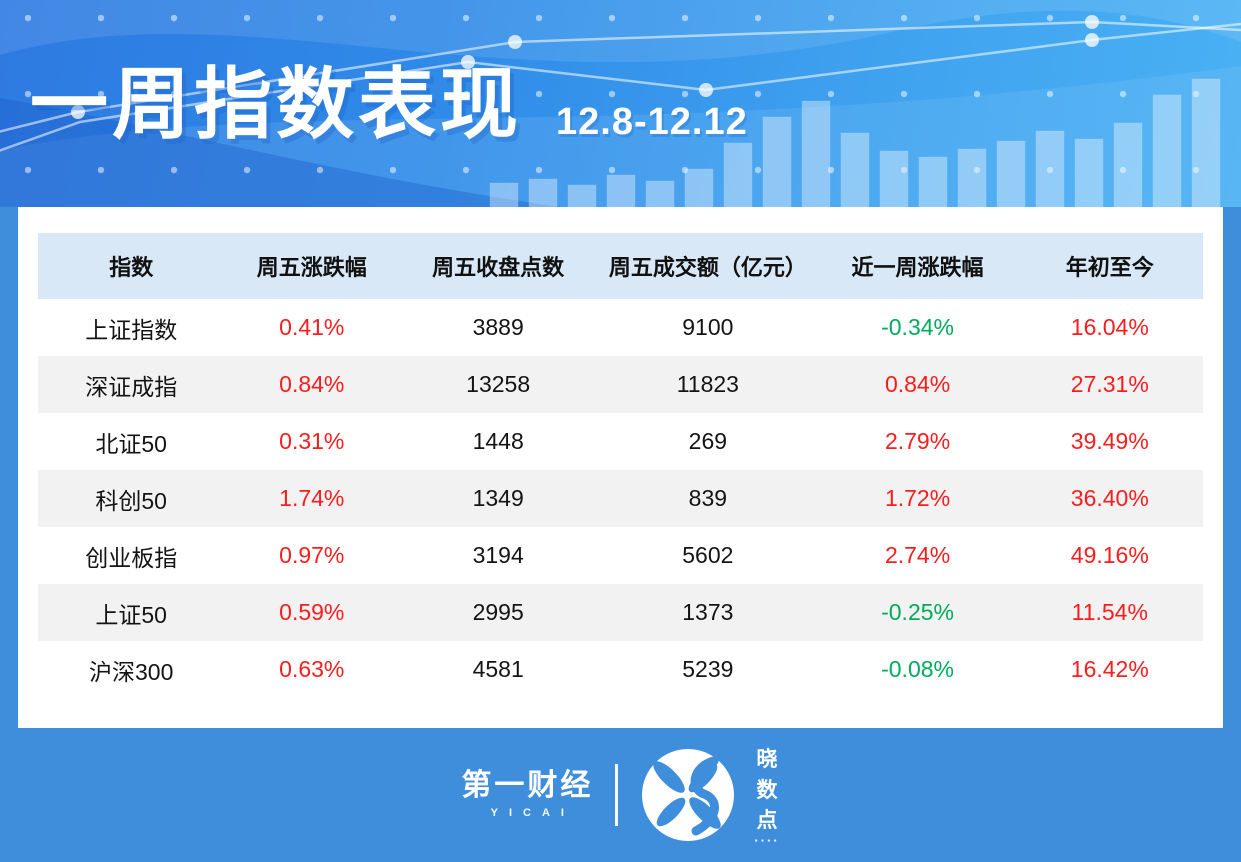  I want to click on table-row: 沪深300 0.63% 4581 5239 -0.08% 16.42%, so click(620, 669).